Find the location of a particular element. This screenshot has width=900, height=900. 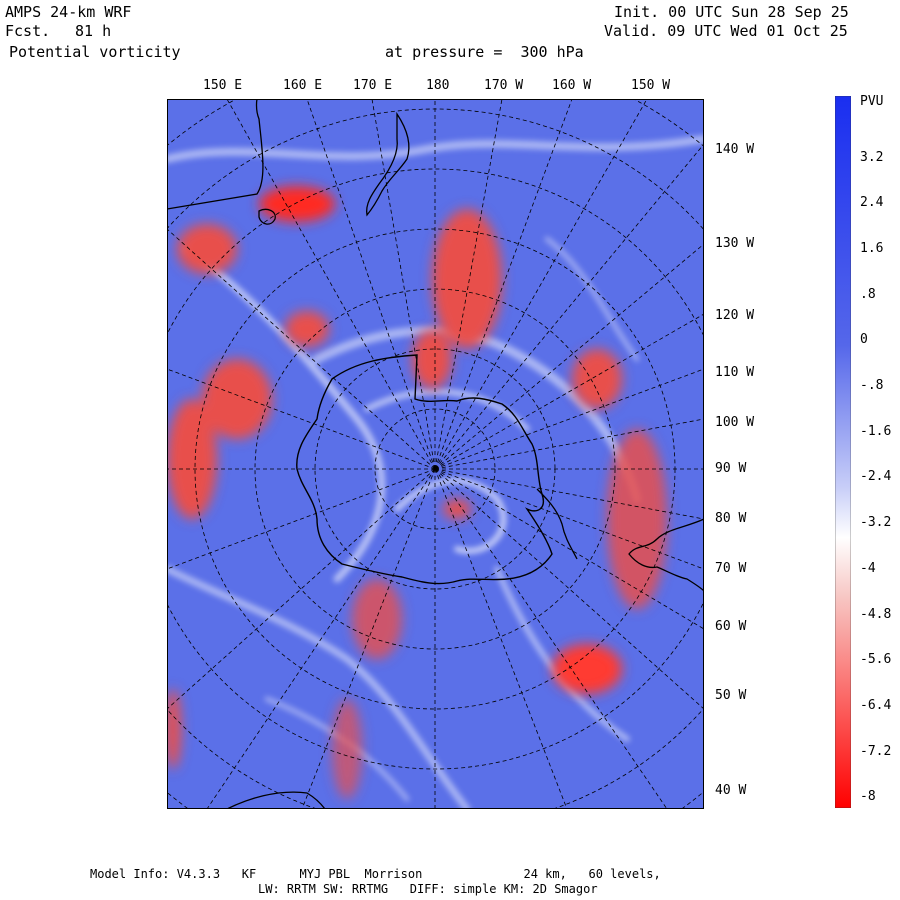

colorbar-tick: -4.8 is located at coordinates (876, 614).